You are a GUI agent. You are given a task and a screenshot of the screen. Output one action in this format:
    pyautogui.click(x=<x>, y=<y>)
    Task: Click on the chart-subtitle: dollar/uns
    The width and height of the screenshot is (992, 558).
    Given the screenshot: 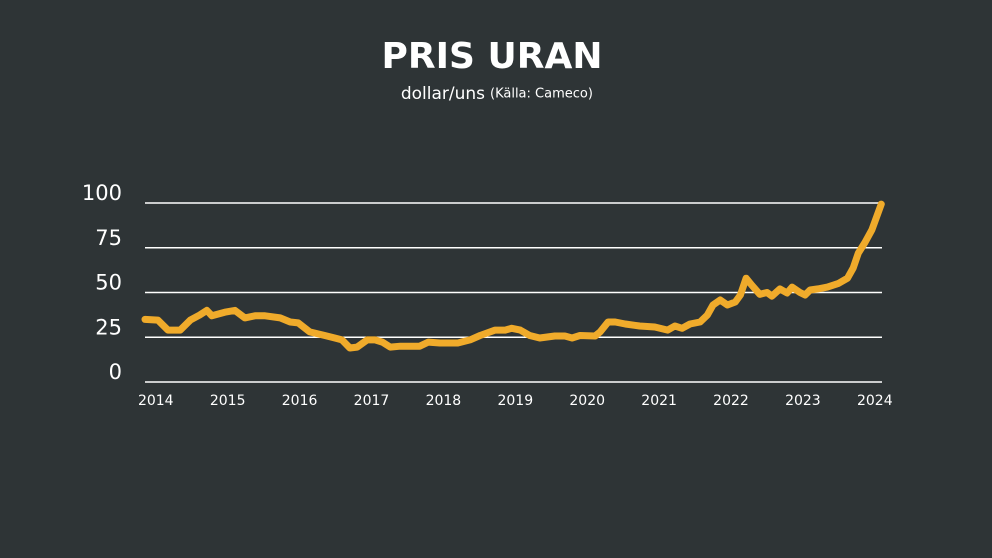 What is the action you would take?
    pyautogui.click(x=443, y=94)
    